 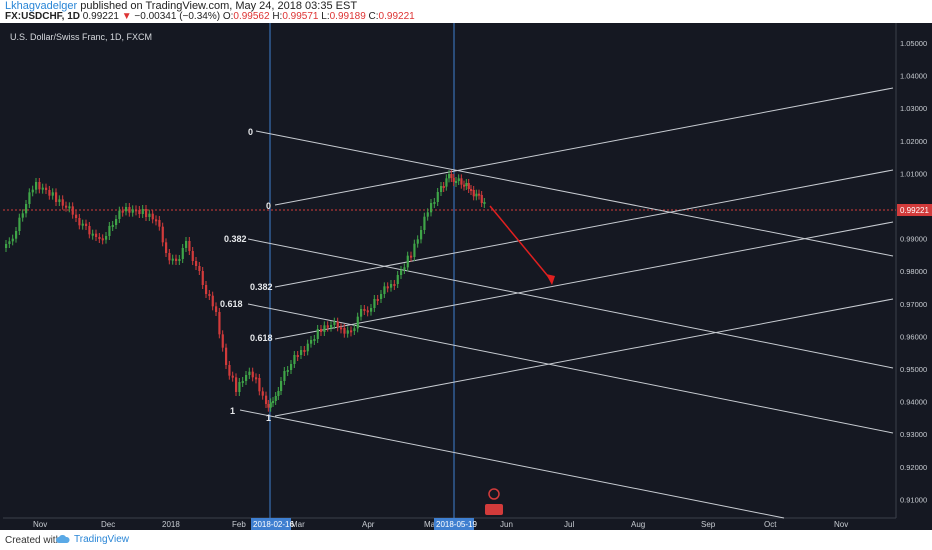 I want to click on time-tick-label: Jul, so click(x=569, y=524).